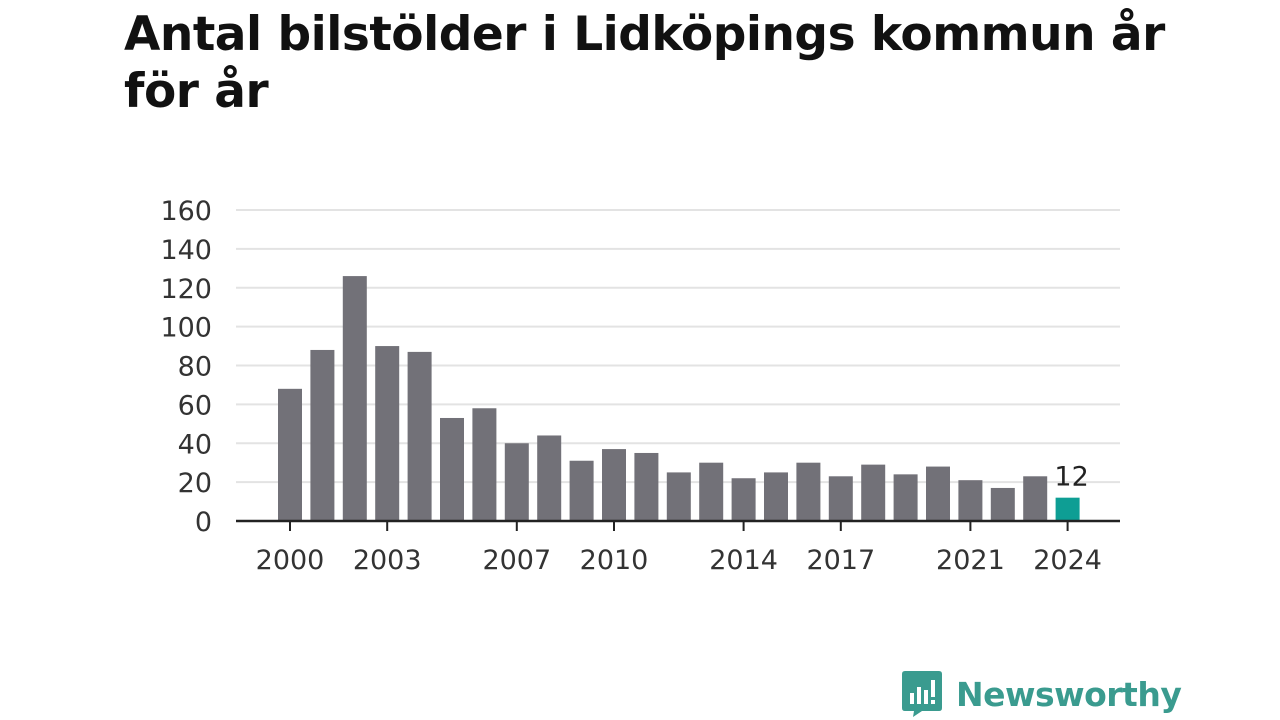  What do you see at coordinates (840, 560) in the screenshot?
I see `x-tick-label: 2017` at bounding box center [840, 560].